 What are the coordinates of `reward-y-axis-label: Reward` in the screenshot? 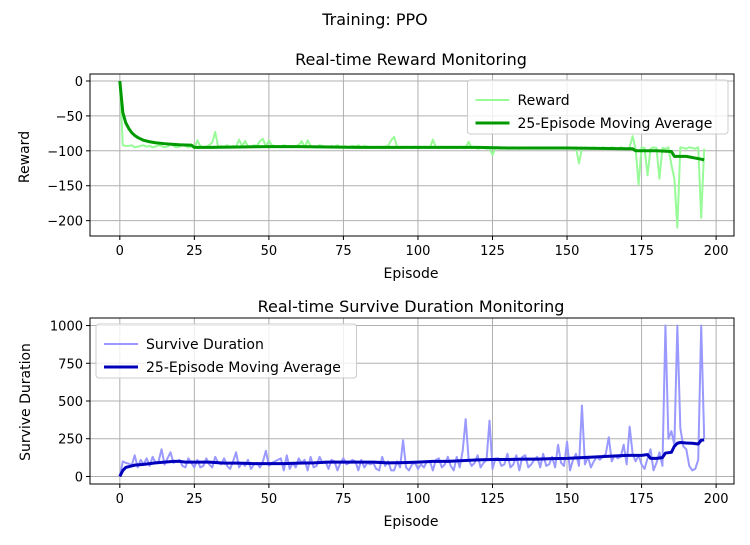 It's located at (25, 157).